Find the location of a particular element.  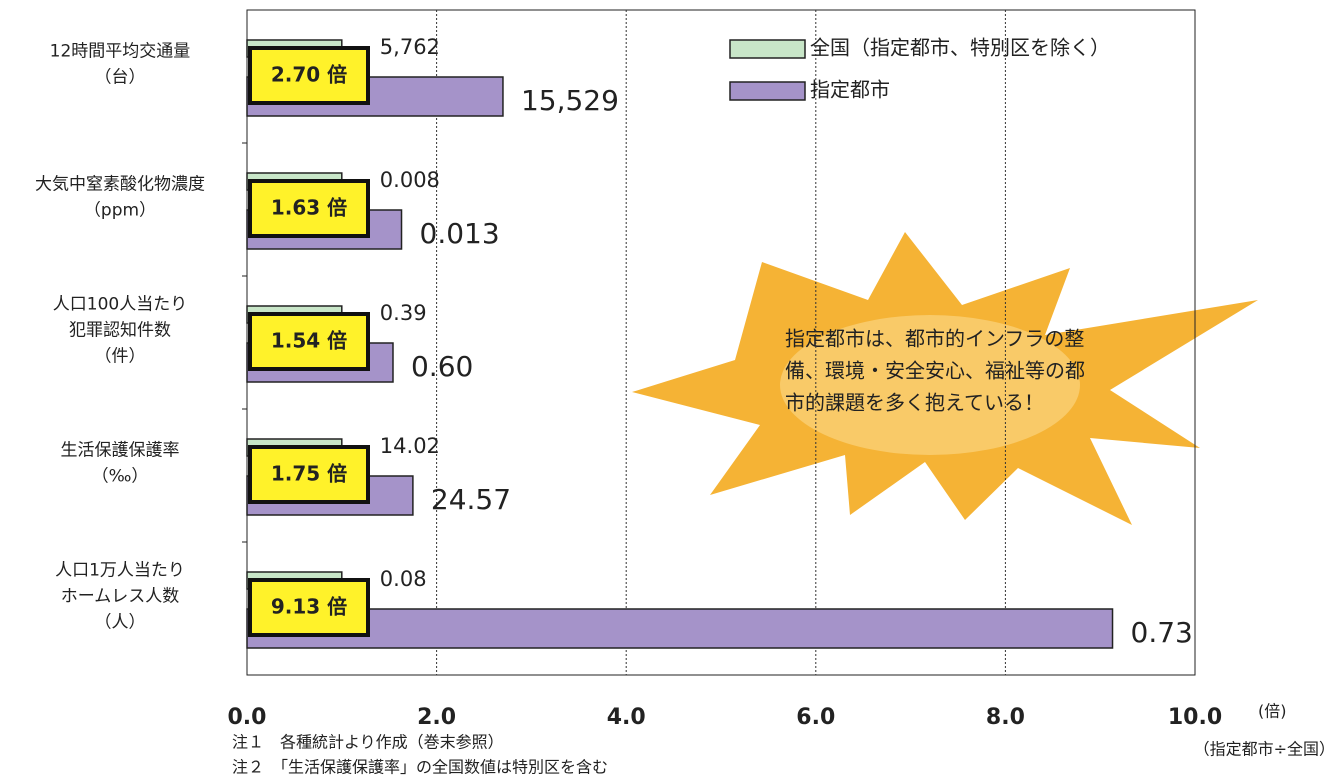

value-label: 1.75 倍 is located at coordinates (309, 474).